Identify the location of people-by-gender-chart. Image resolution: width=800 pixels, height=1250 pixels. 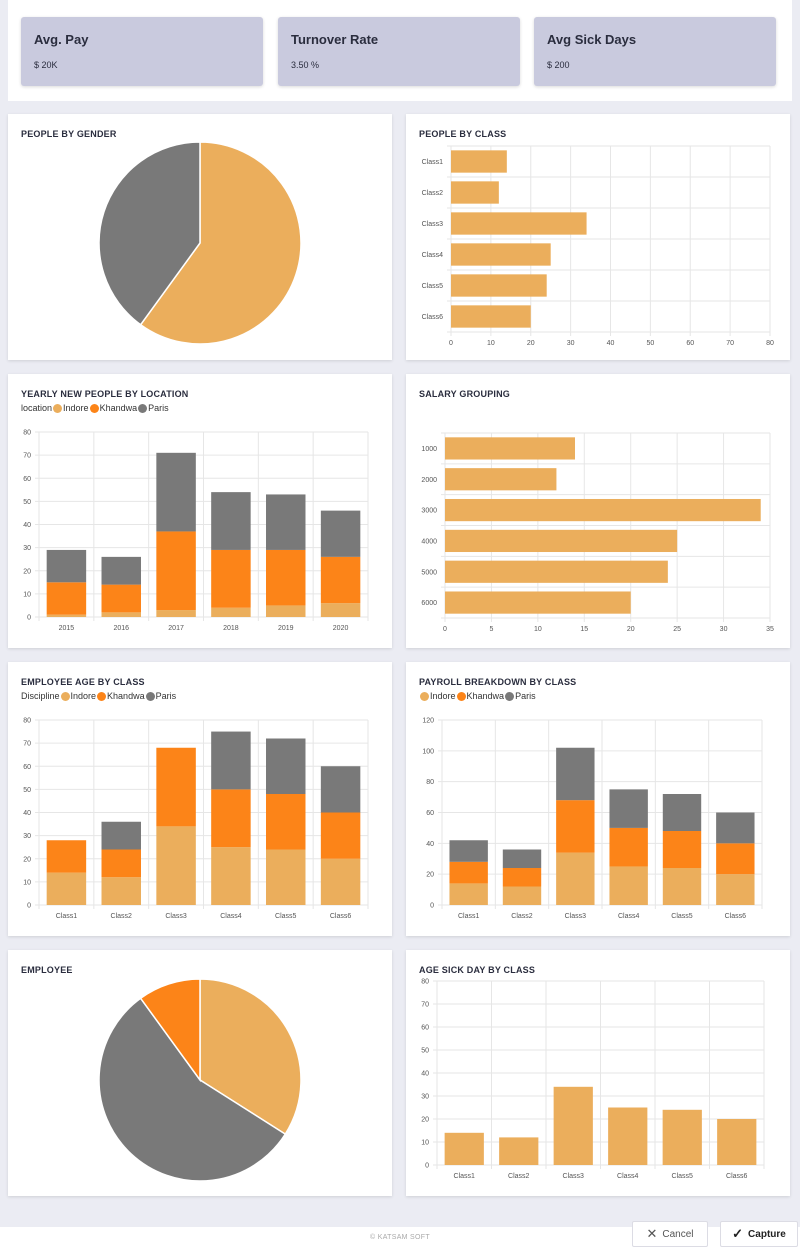
(200, 243).